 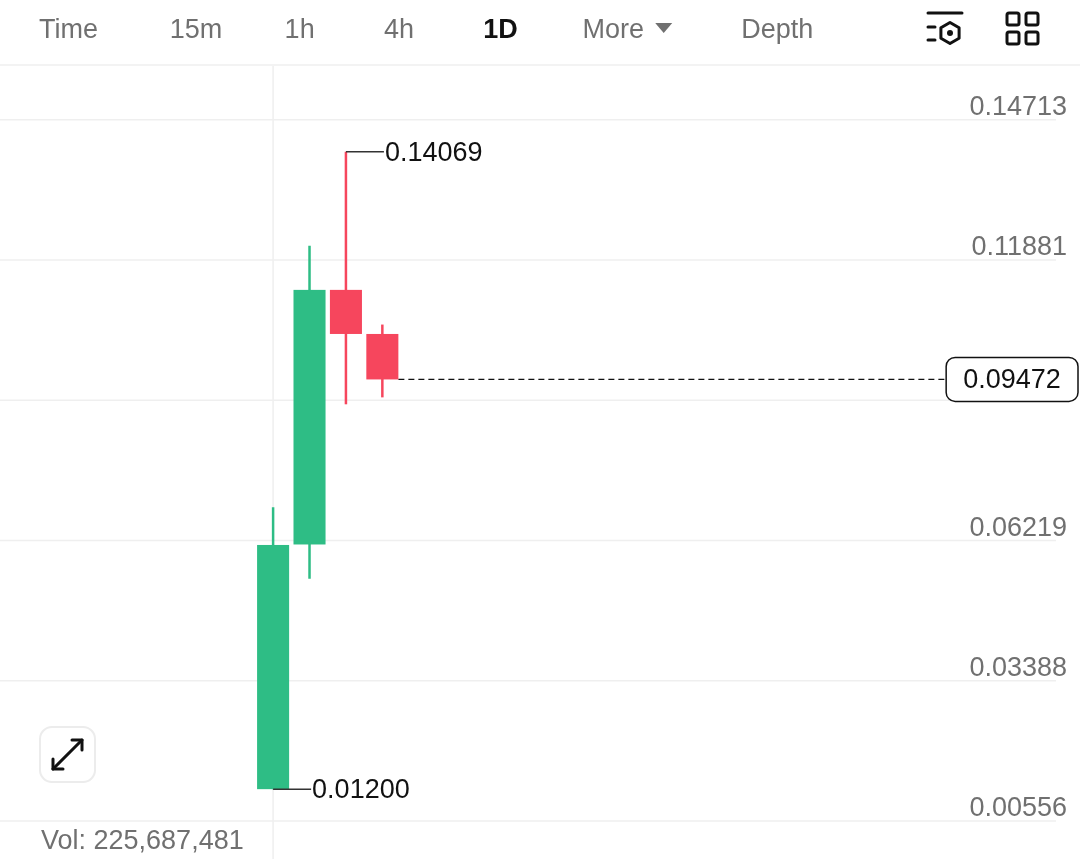 I want to click on annotation: Vol: 225,687,481, so click(x=142, y=840).